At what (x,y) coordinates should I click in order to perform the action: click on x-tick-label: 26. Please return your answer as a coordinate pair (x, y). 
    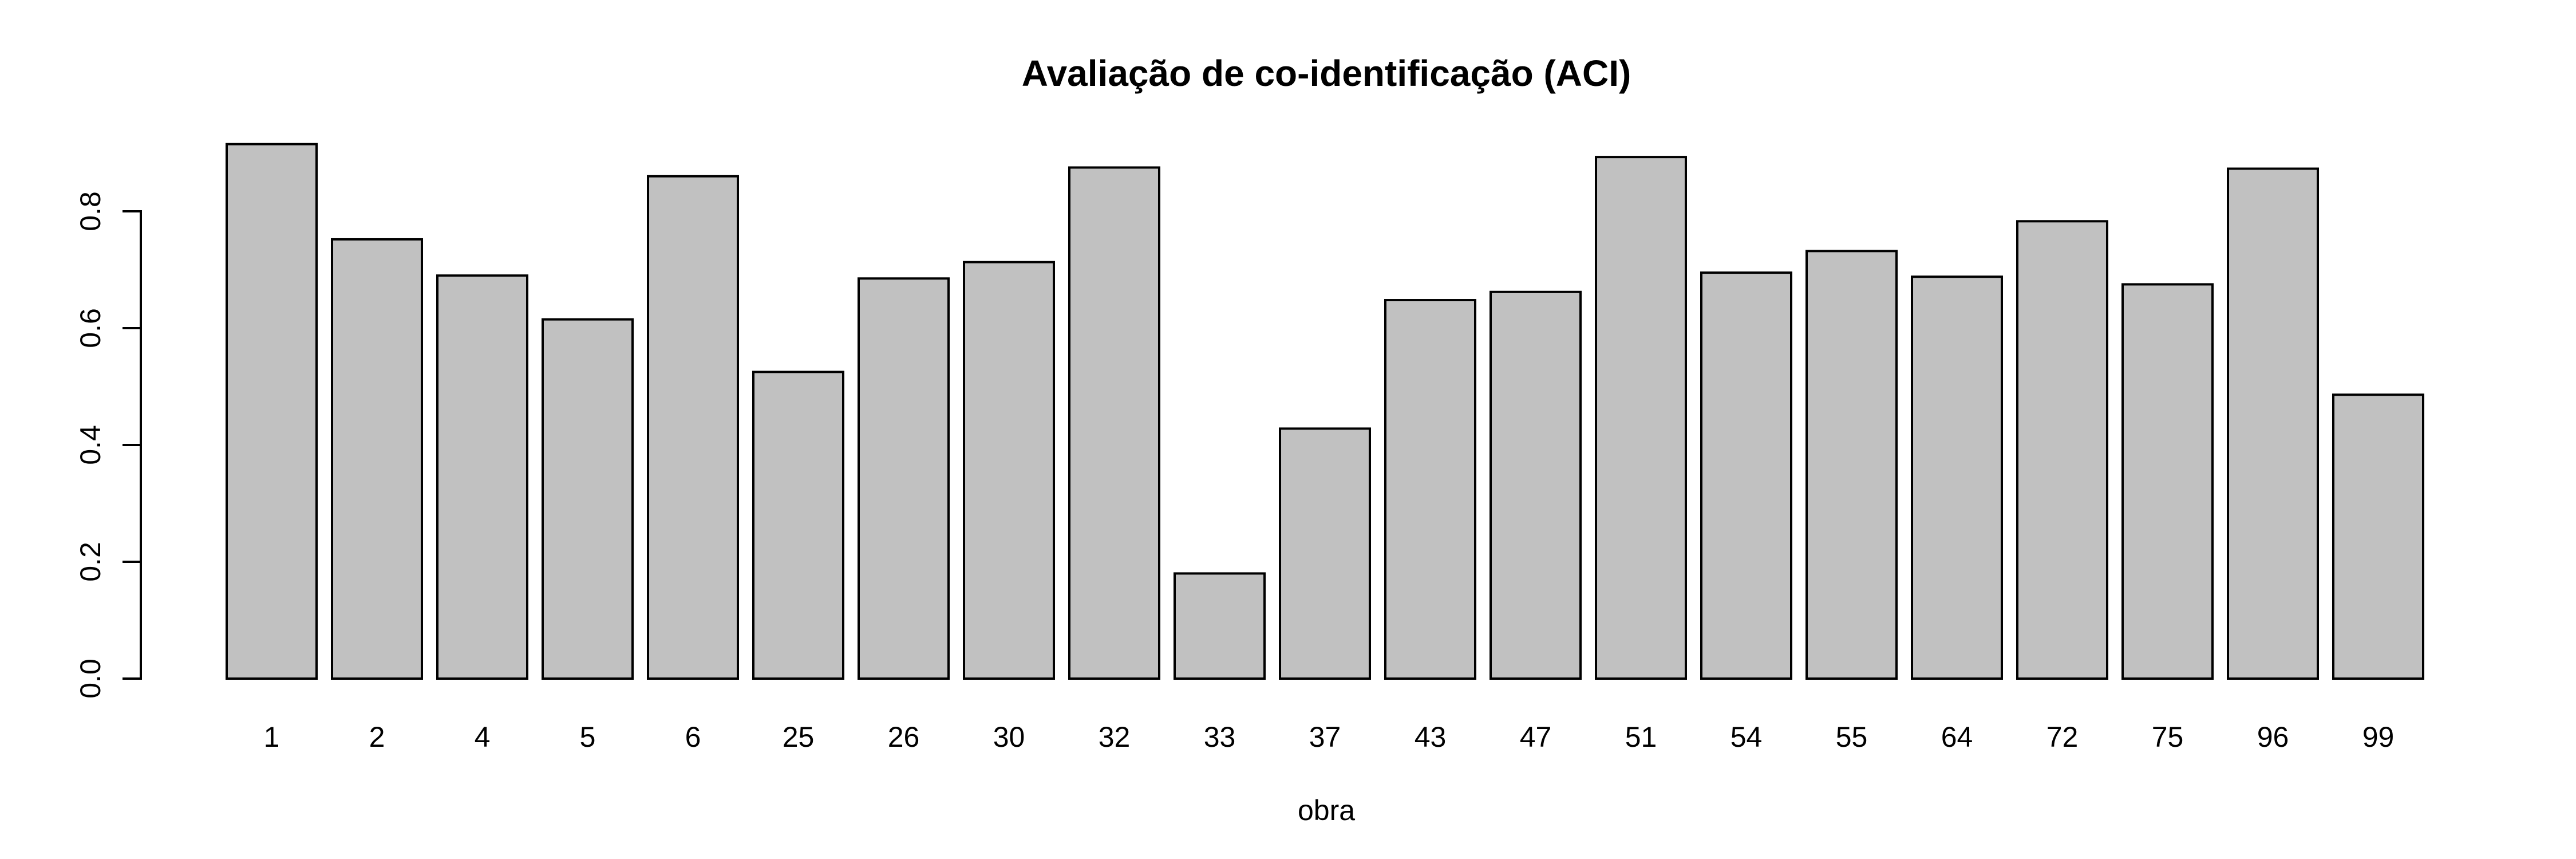
    Looking at the image, I should click on (904, 737).